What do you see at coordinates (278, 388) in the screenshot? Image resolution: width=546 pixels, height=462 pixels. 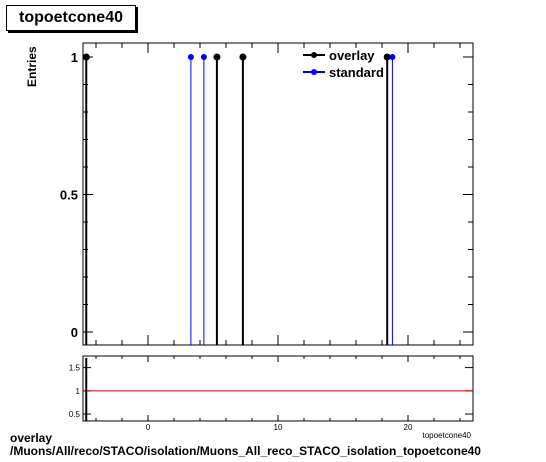 I see `ratio-plot-frame` at bounding box center [278, 388].